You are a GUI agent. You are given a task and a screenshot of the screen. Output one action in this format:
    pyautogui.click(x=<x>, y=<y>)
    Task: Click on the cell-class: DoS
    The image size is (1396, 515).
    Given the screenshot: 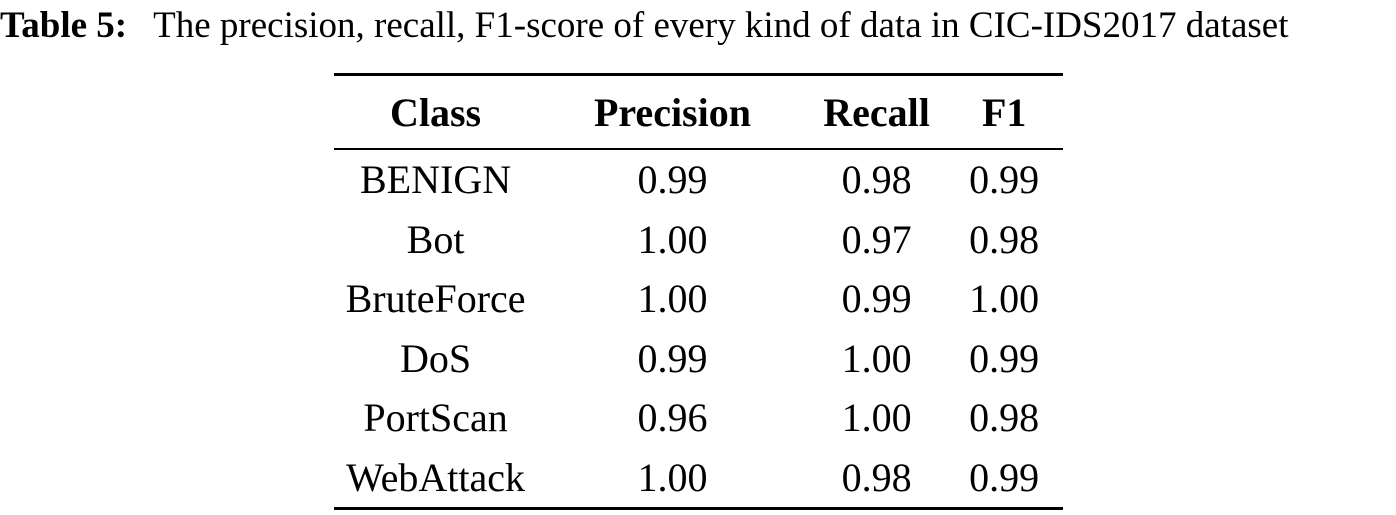 What is the action you would take?
    pyautogui.click(x=435, y=358)
    